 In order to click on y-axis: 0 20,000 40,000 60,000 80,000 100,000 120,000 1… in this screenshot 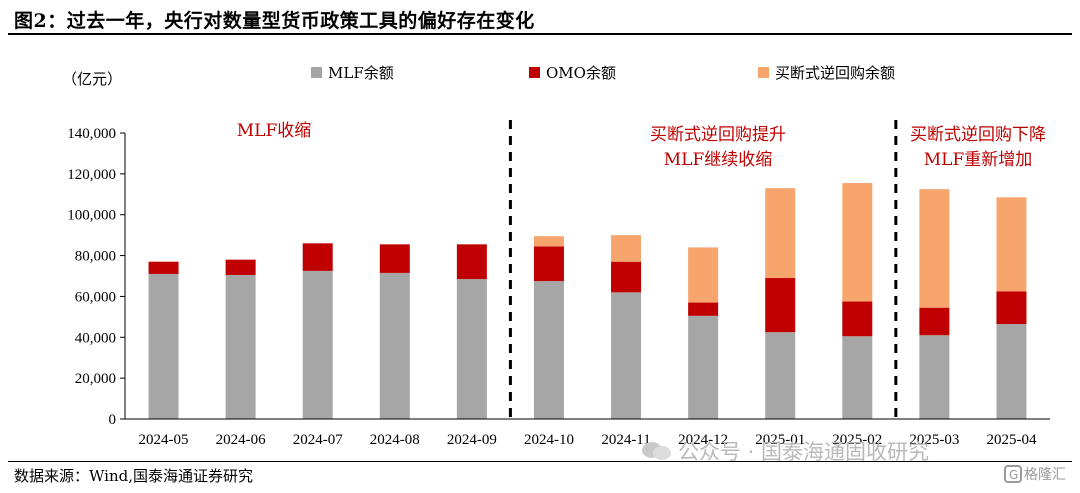, I will do `click(94, 249)`.